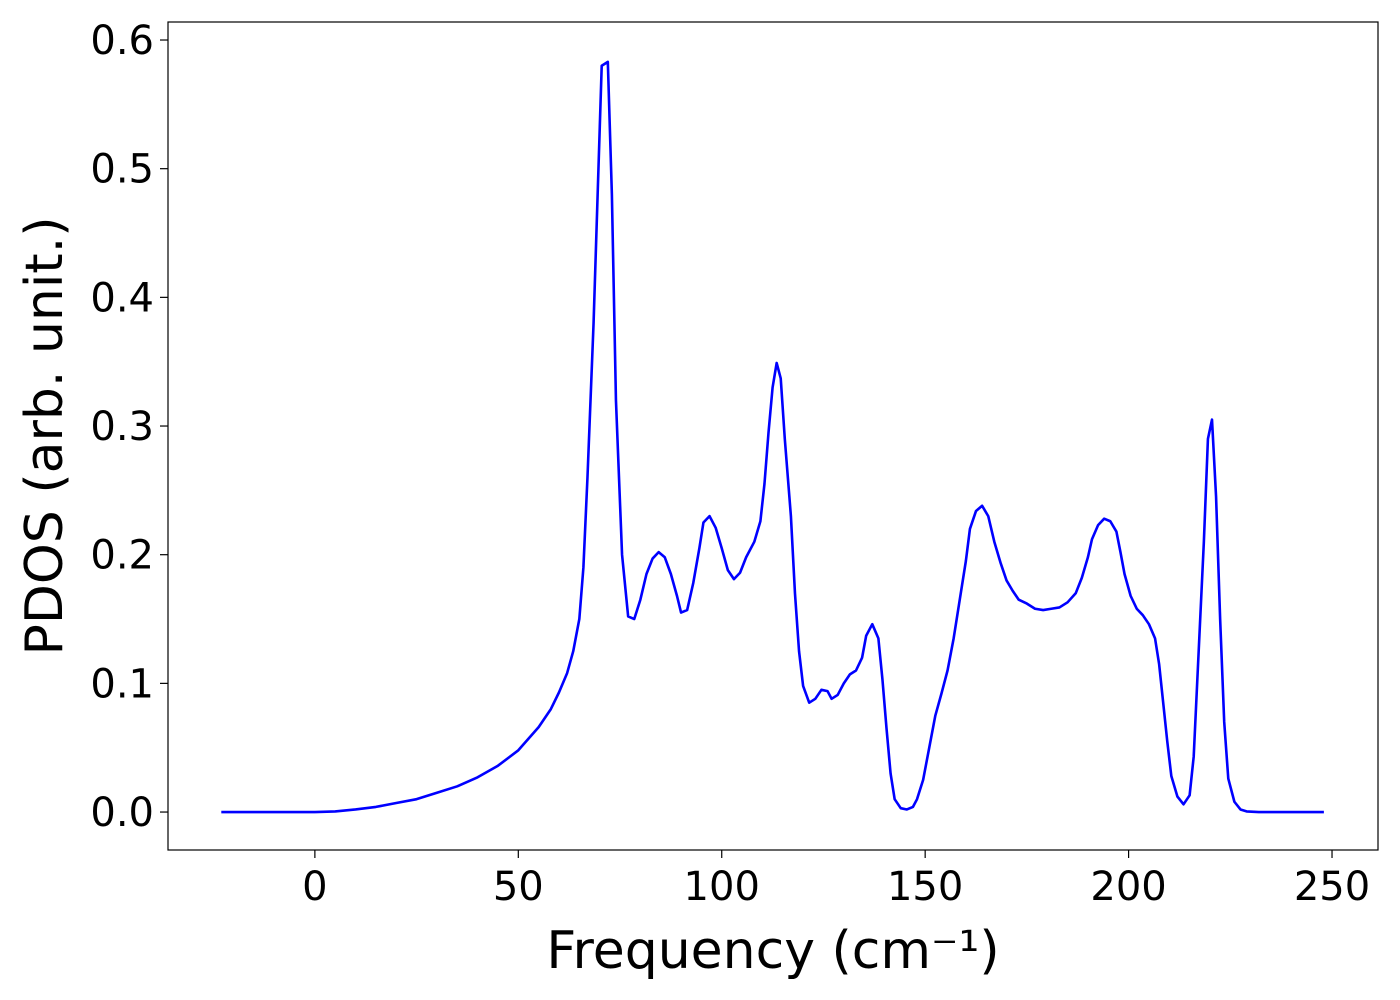  What do you see at coordinates (1332, 887) in the screenshot?
I see `x-tick-label: 250` at bounding box center [1332, 887].